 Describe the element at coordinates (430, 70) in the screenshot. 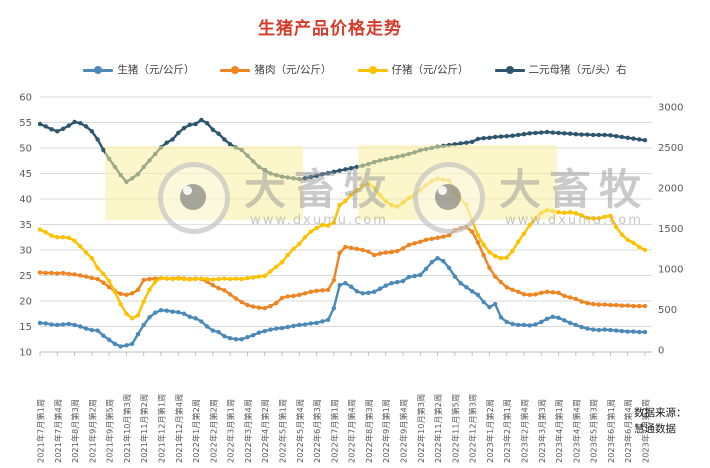

I see `legend-label: 仔猪（元/公斤）` at that location.